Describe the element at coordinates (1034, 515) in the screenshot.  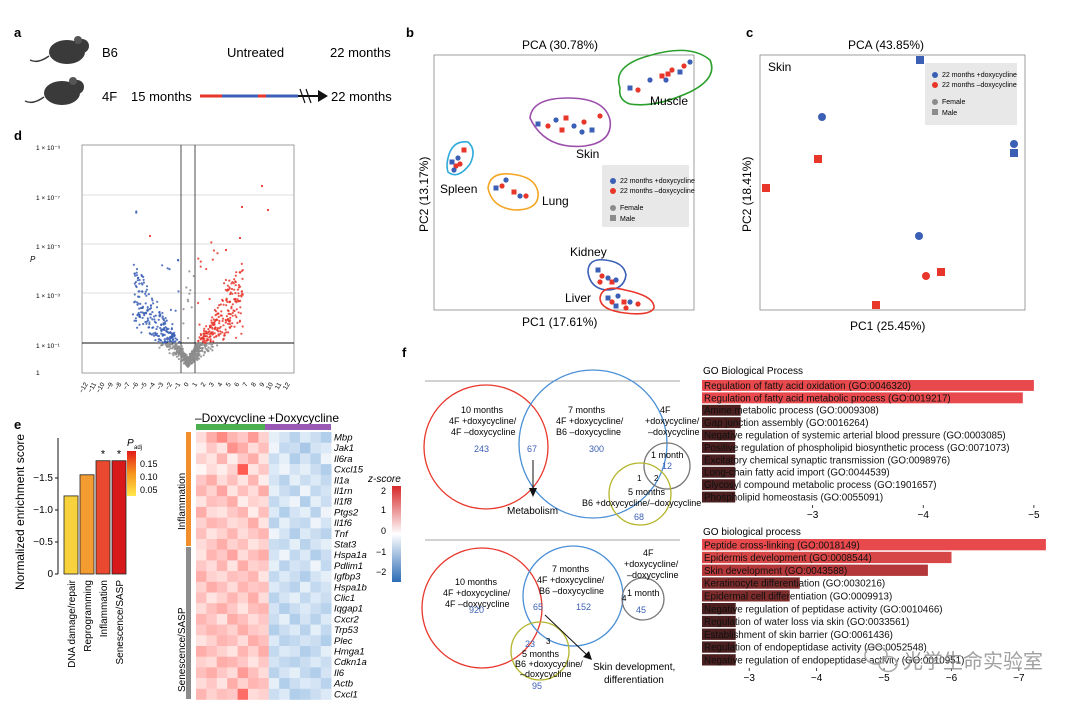
I see `go1-tick-label: −5` at that location.